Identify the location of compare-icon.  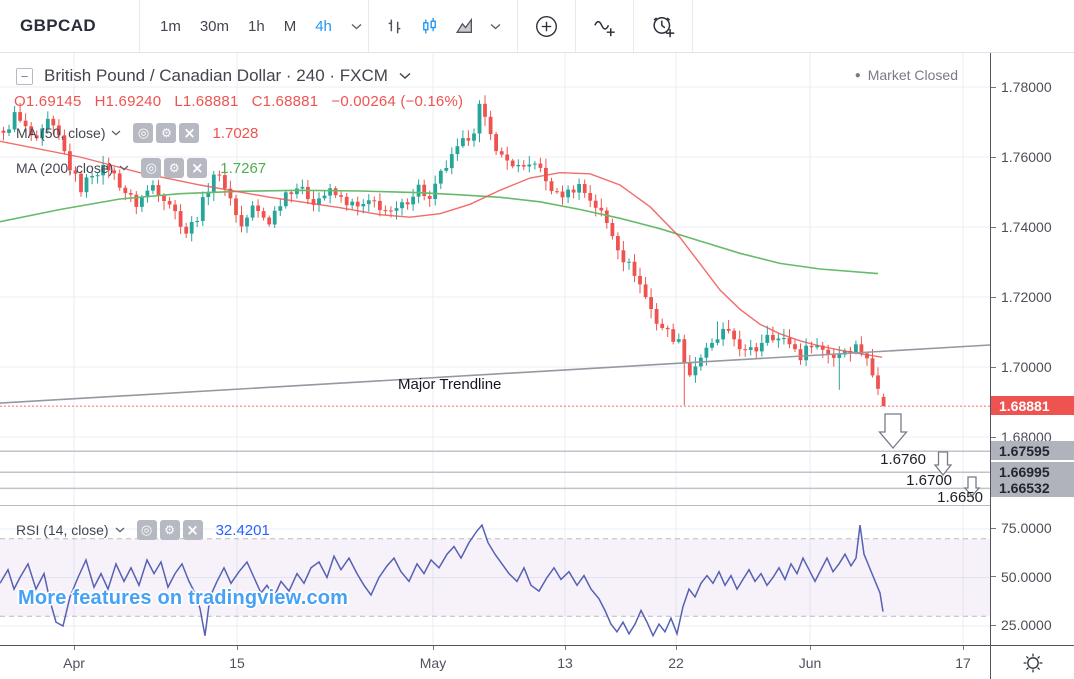
(546, 26).